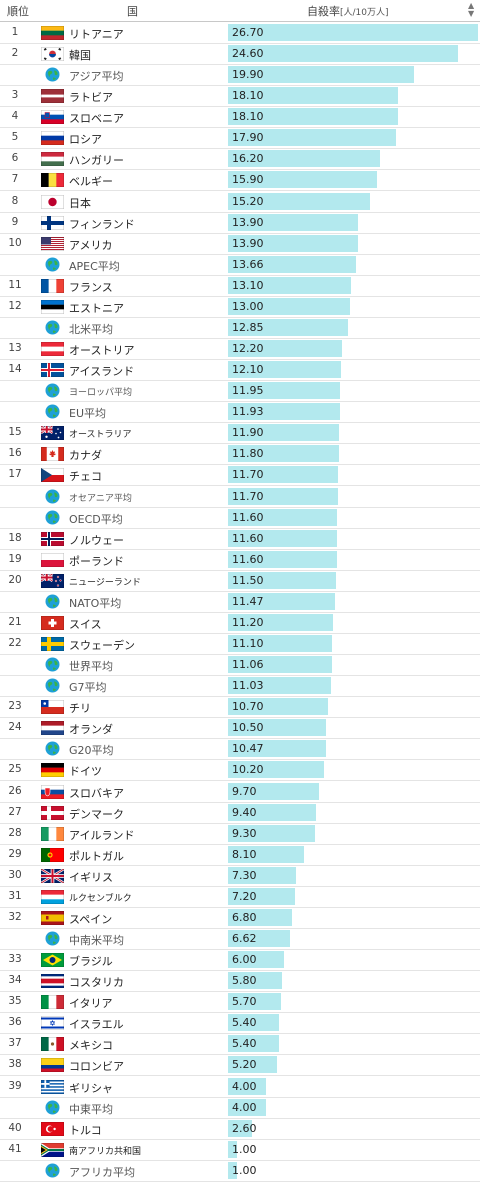 This screenshot has height=1182, width=480. I want to click on value-label: 8.10, so click(244, 854).